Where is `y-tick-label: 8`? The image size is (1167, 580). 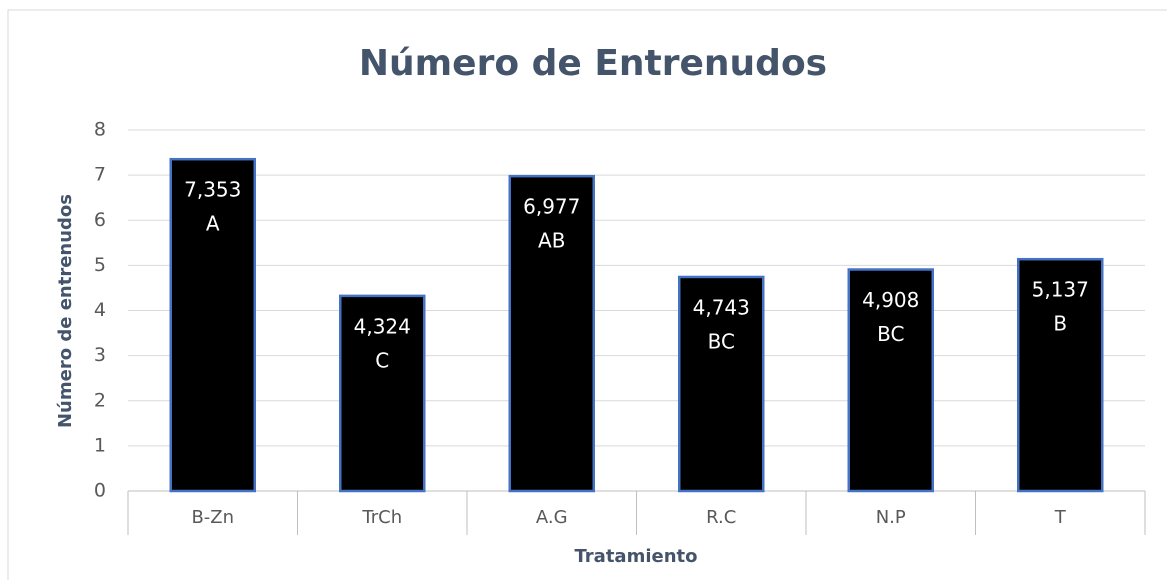 y-tick-label: 8 is located at coordinates (100, 130).